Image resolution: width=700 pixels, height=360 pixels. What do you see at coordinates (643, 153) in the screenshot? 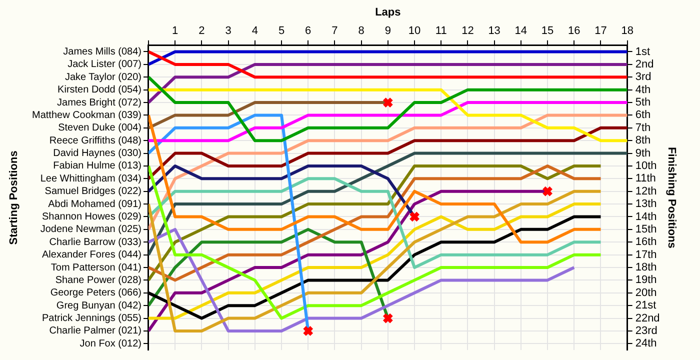
I see `y2-tick-label: 9th` at bounding box center [643, 153].